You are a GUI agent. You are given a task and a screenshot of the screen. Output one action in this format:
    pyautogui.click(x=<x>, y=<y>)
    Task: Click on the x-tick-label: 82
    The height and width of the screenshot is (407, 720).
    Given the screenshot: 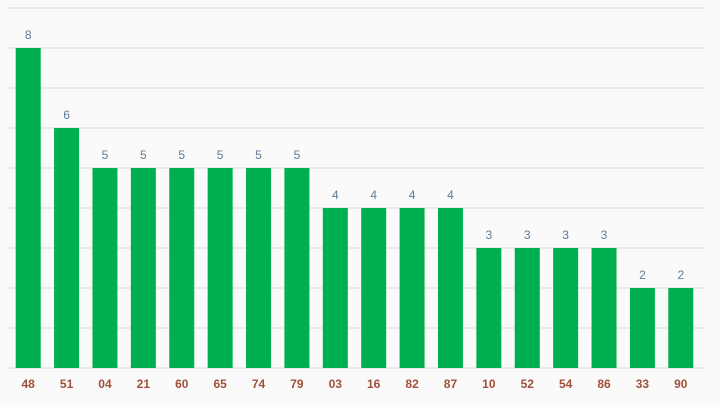 What is the action you would take?
    pyautogui.click(x=412, y=384)
    